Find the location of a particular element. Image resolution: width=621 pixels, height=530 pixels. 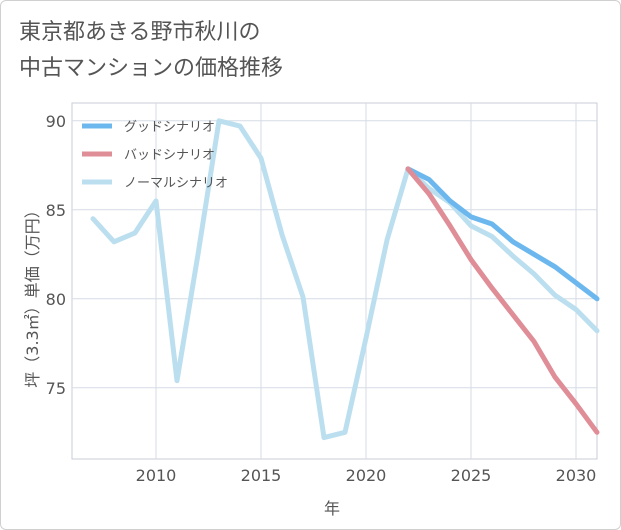

chart-title-line-2: 中古マンションの価格推移 is located at coordinates (151, 68).